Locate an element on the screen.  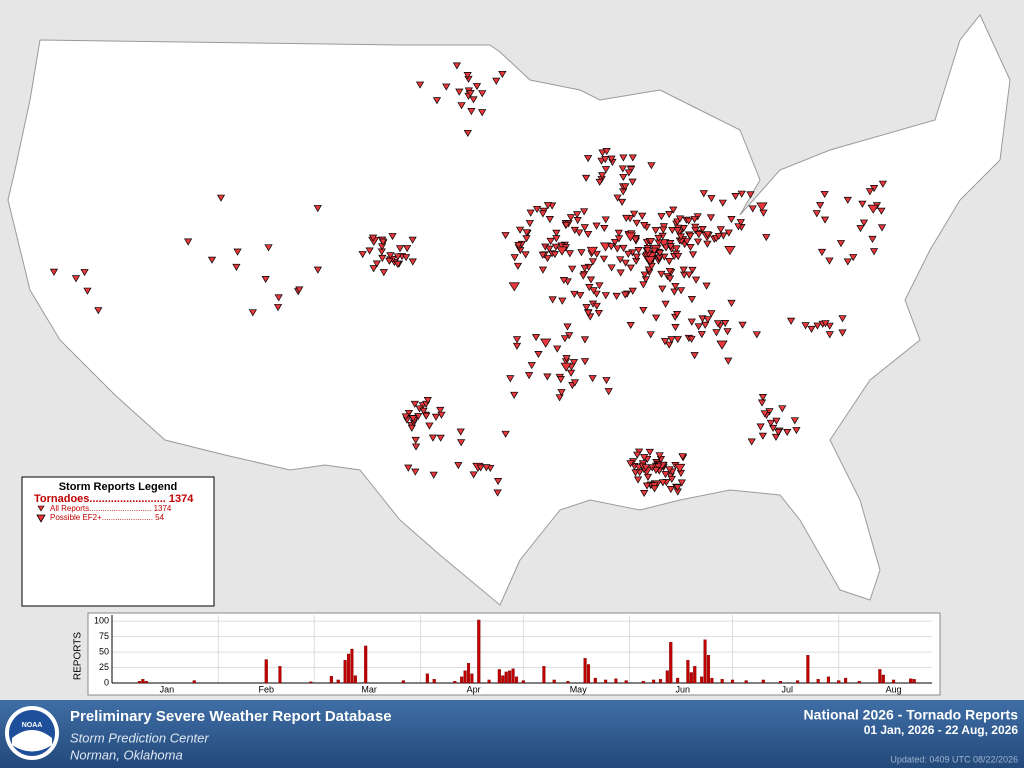
footer is located at coordinates (512, 734).